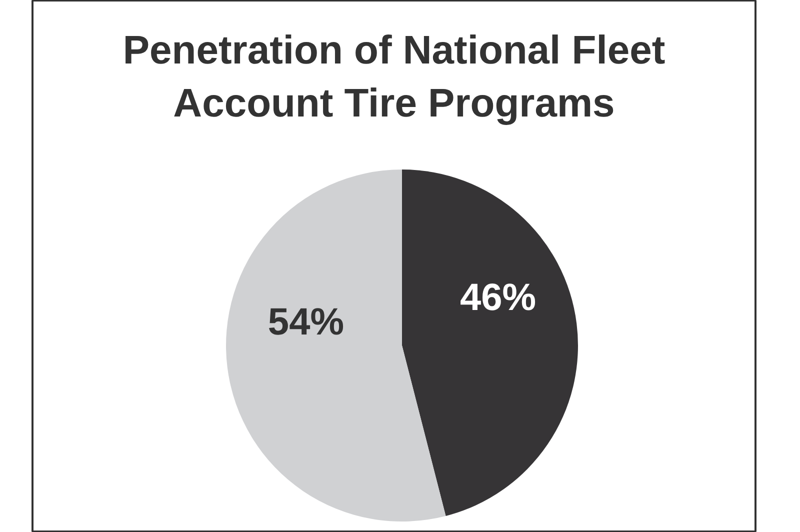  I want to click on data-label: 54%, so click(306, 322).